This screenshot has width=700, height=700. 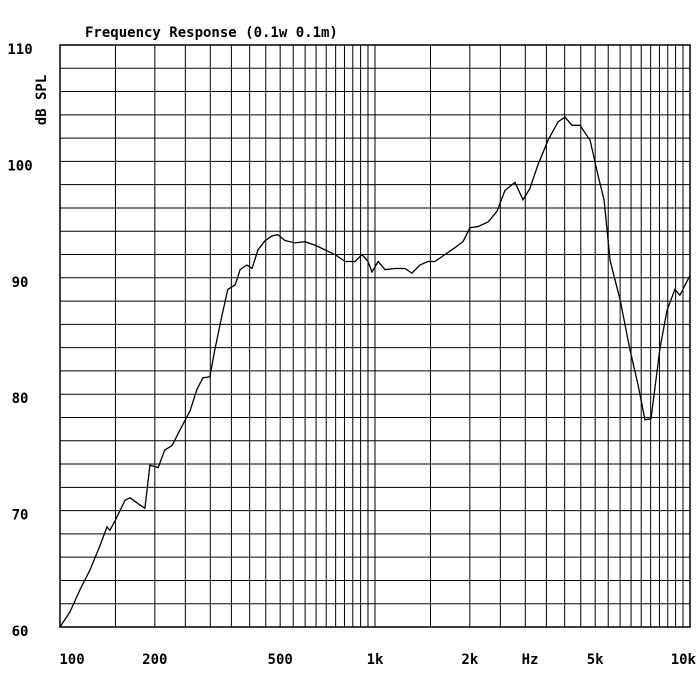 What do you see at coordinates (20, 632) in the screenshot?
I see `y-tick-label: 60` at bounding box center [20, 632].